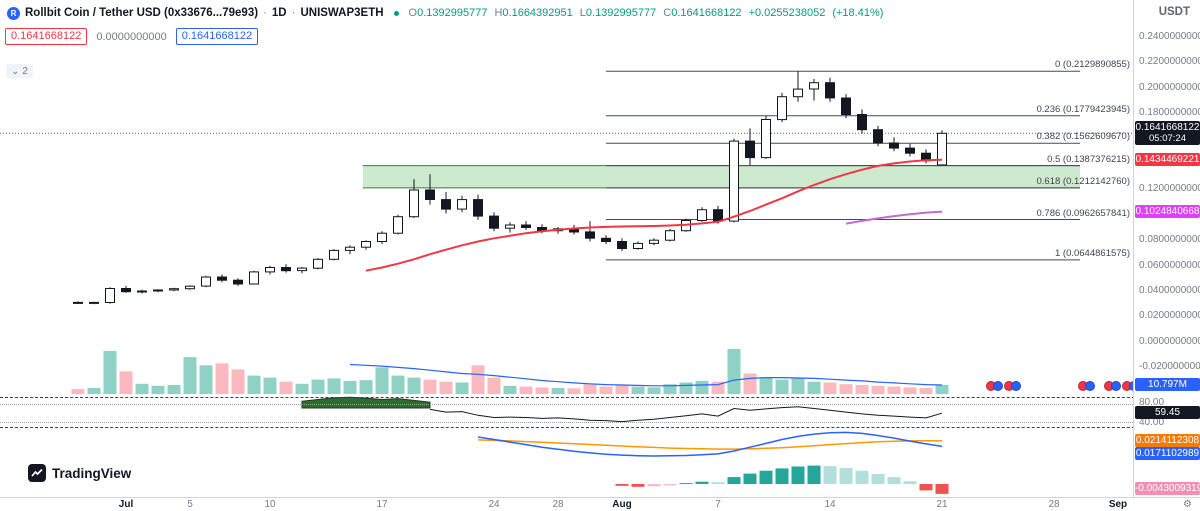 This screenshot has width=1200, height=511. I want to click on price-axis-label: 0.2200000000, so click(1169, 62).